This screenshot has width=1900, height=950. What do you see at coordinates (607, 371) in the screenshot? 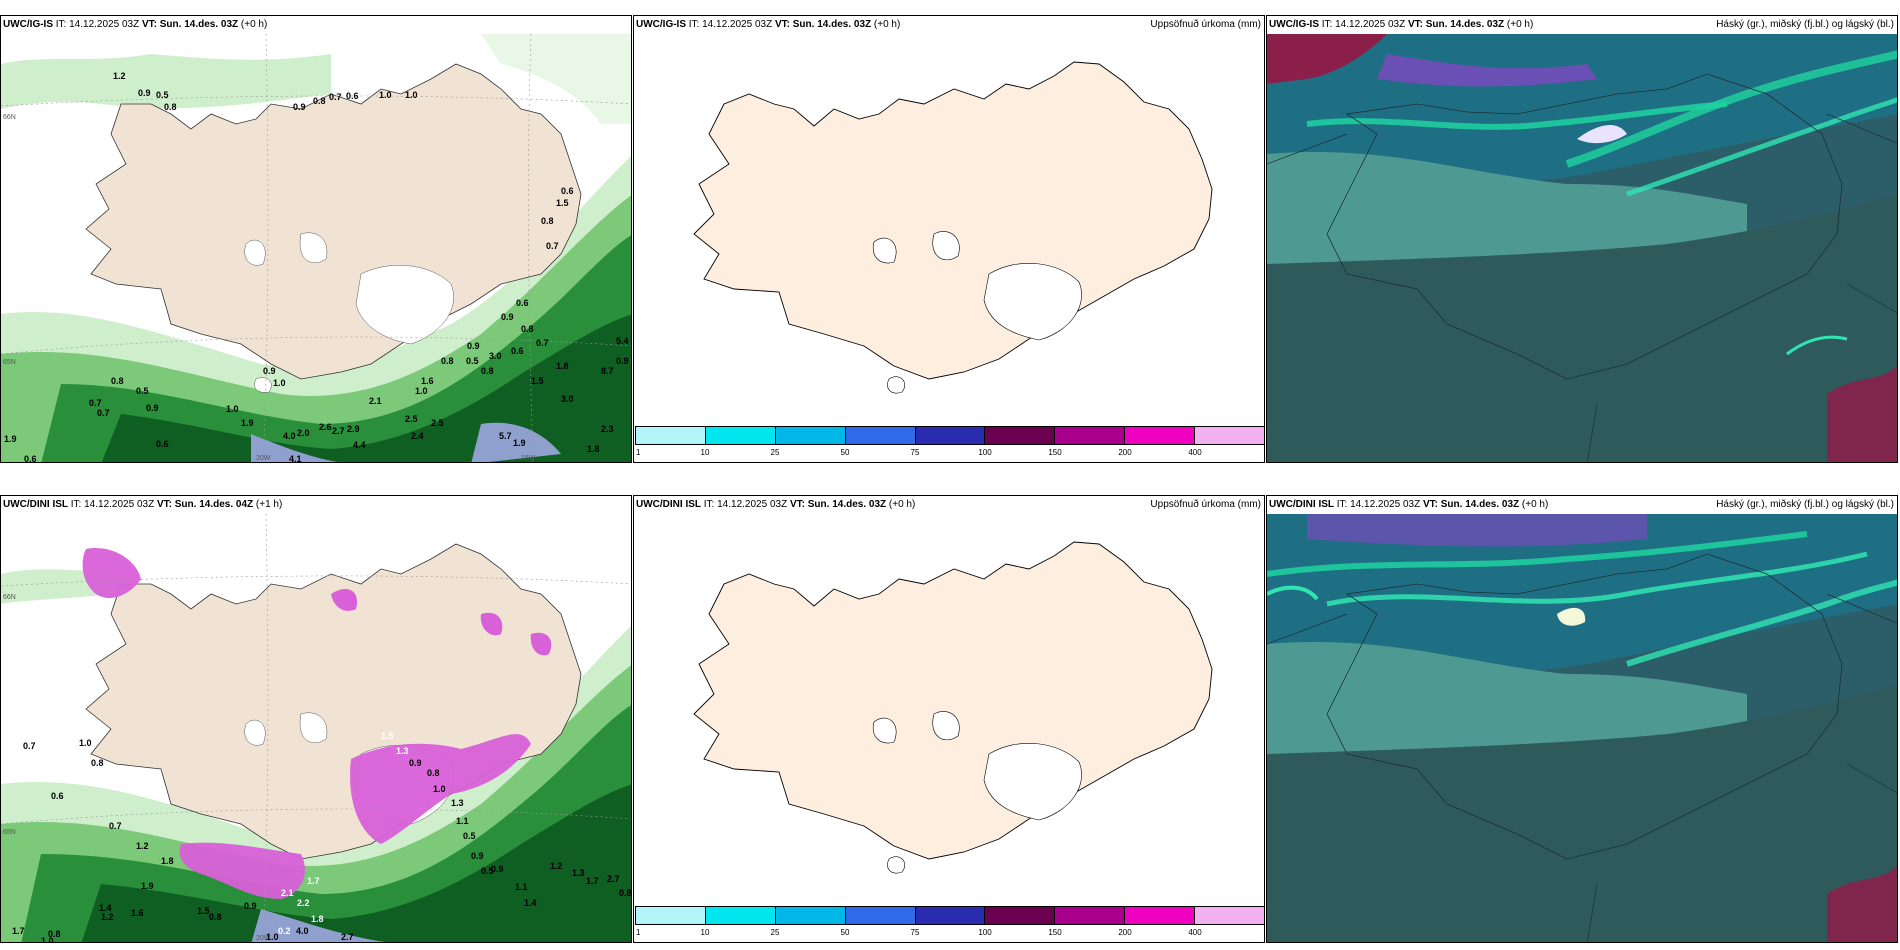
I see `station-value: 8.7` at bounding box center [607, 371].